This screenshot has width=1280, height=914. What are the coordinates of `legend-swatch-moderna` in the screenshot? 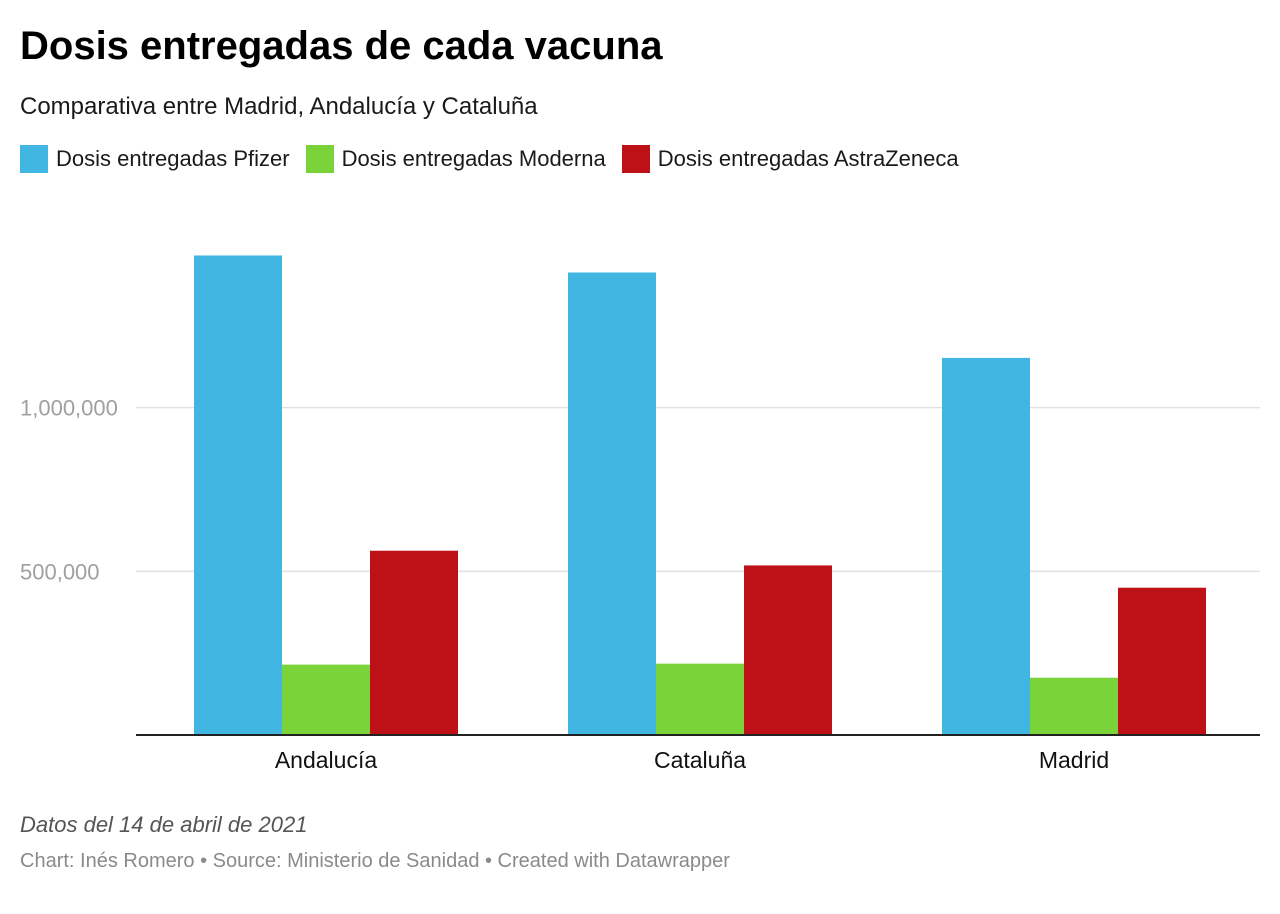 It's located at (319, 159).